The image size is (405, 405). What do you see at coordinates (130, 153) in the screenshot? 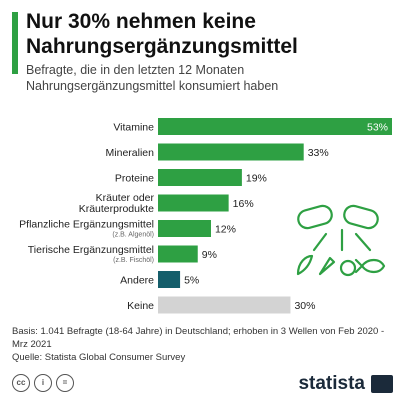
I see `category-label-1: Mineralien` at bounding box center [130, 153].